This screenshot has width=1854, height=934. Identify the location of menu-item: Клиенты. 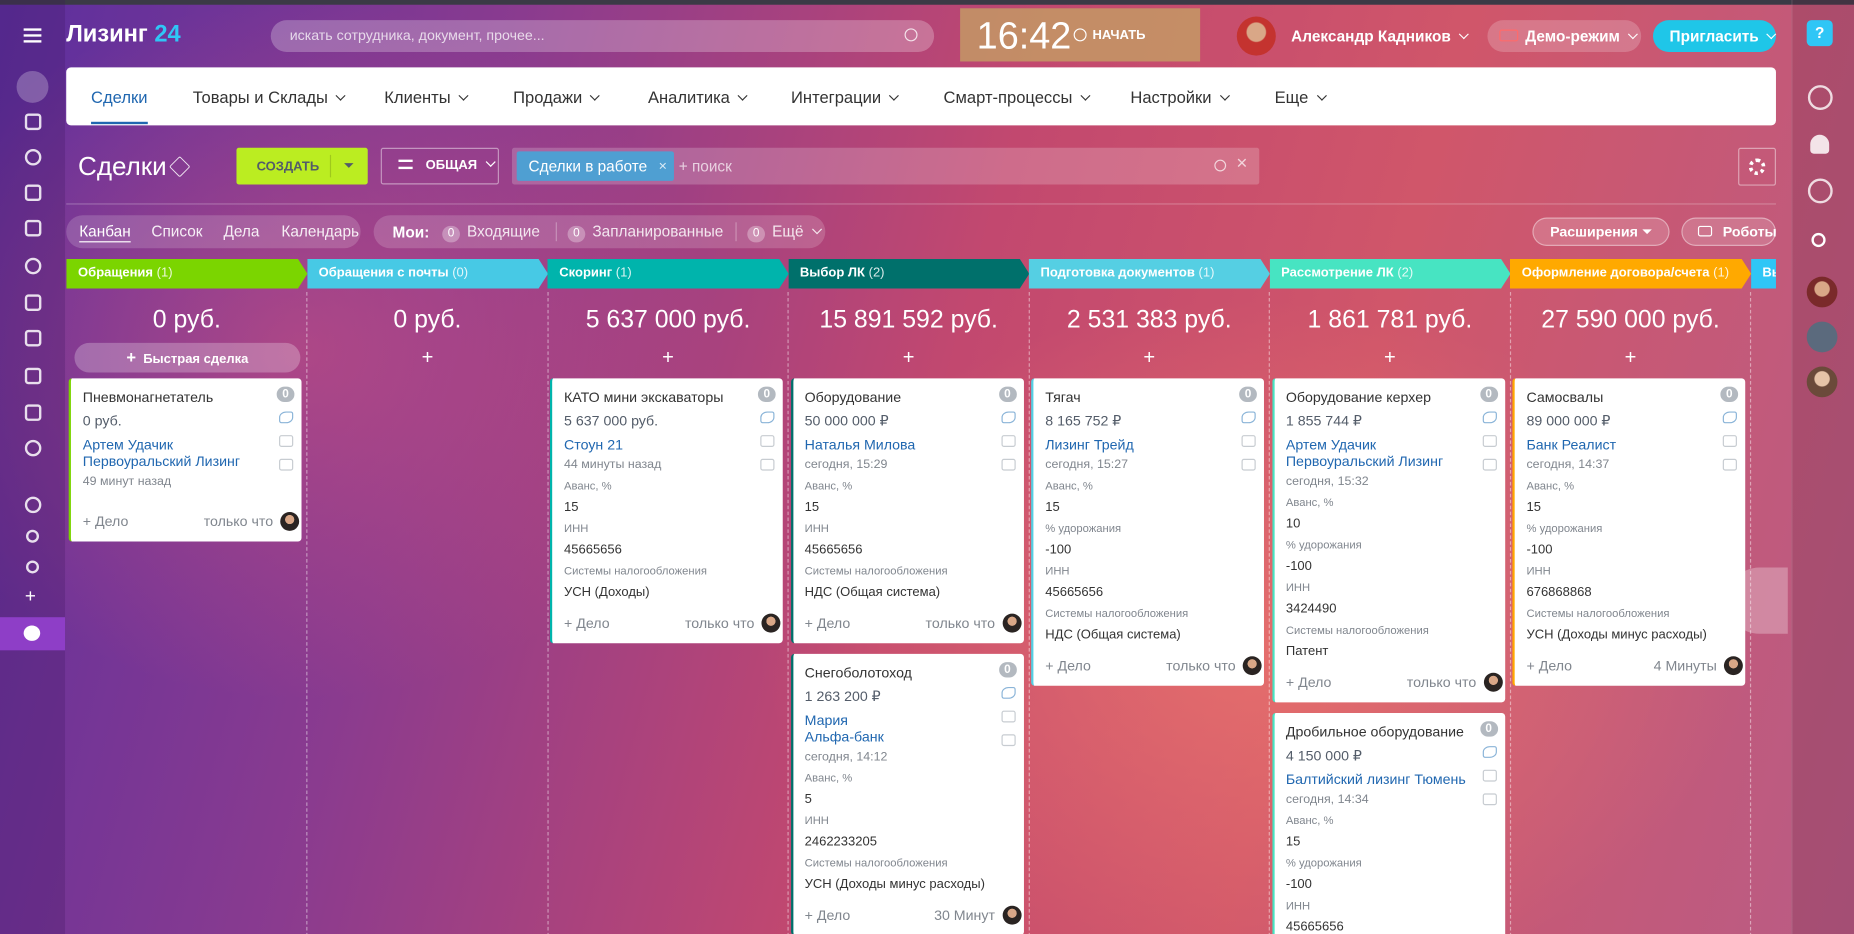
(426, 96).